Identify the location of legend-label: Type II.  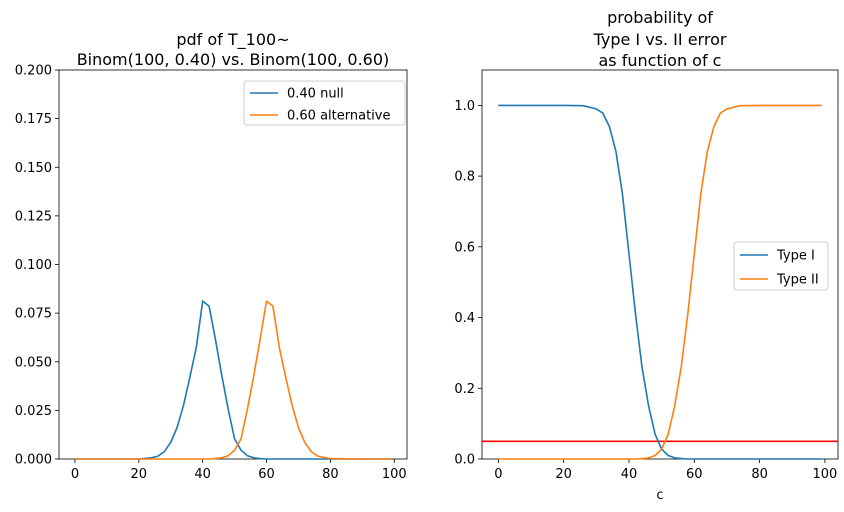
(797, 280).